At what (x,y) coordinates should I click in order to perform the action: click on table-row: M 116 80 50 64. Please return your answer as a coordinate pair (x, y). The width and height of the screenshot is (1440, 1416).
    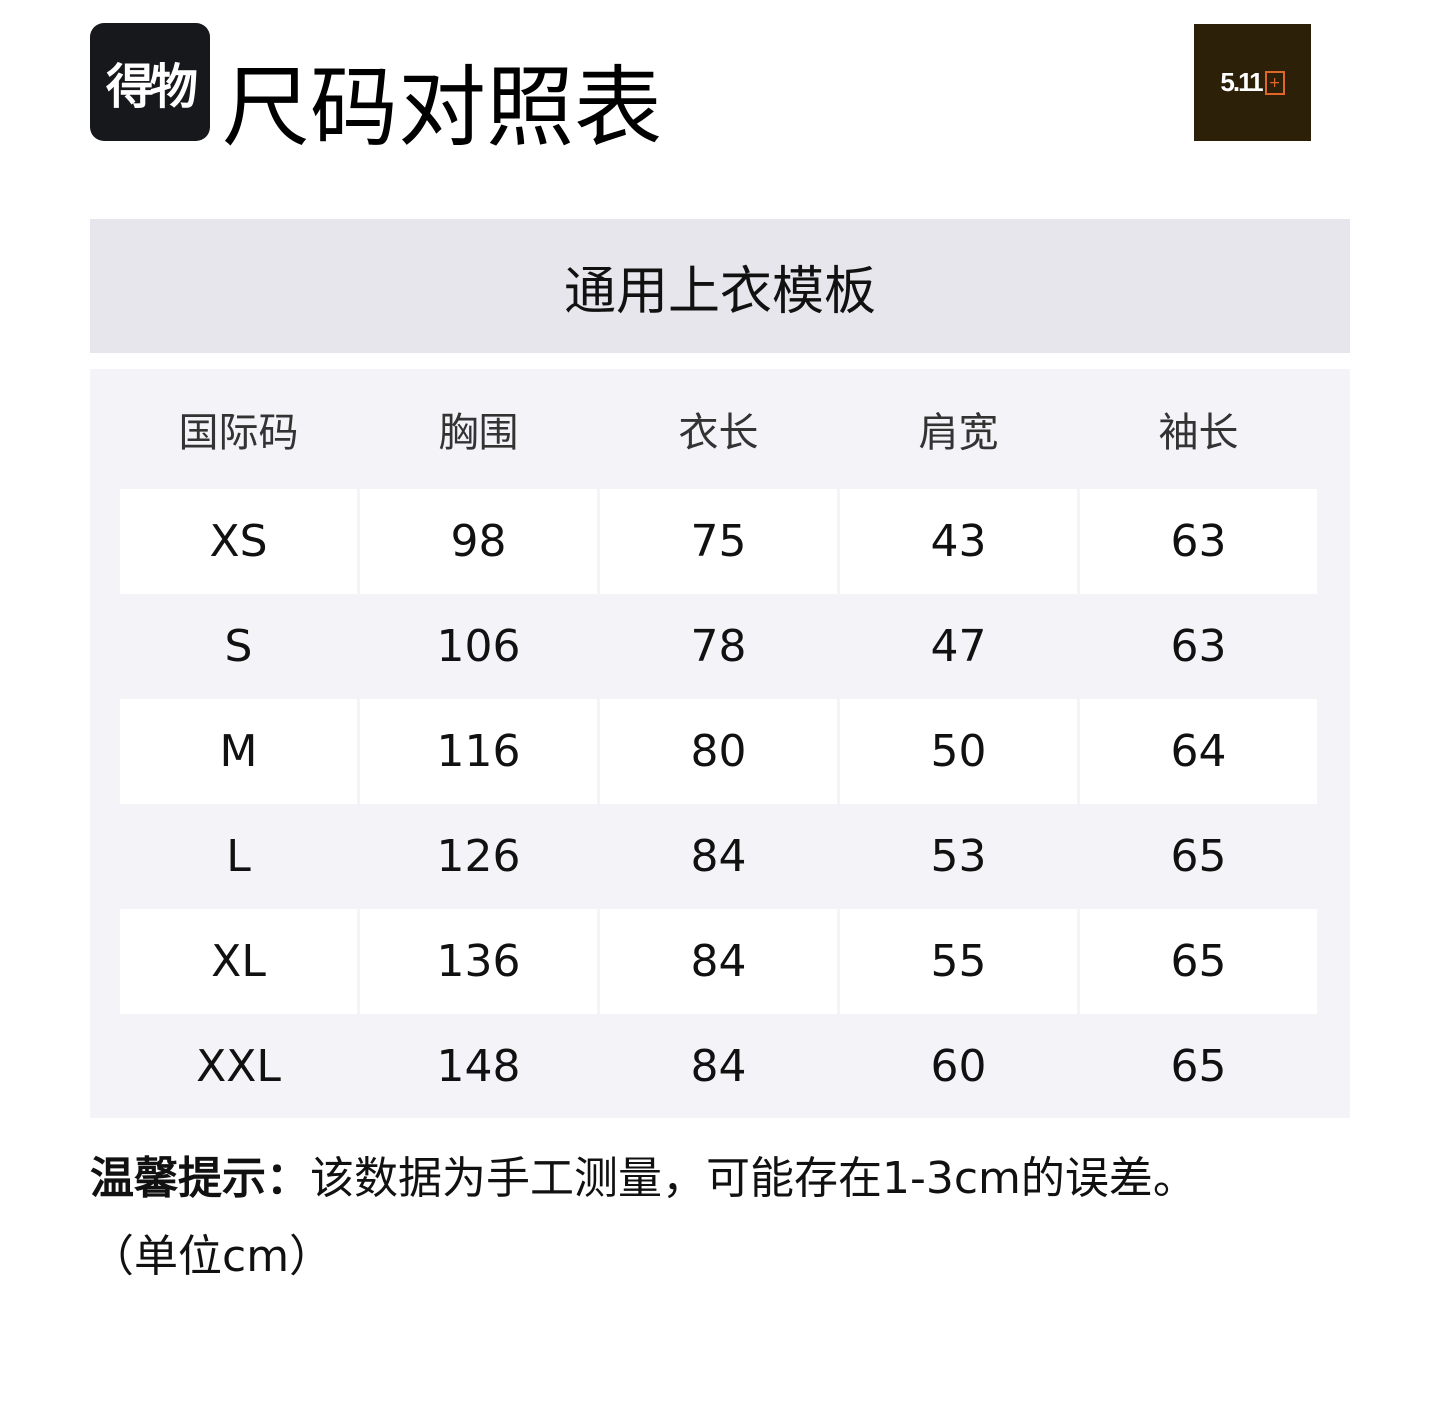
    Looking at the image, I should click on (720, 751).